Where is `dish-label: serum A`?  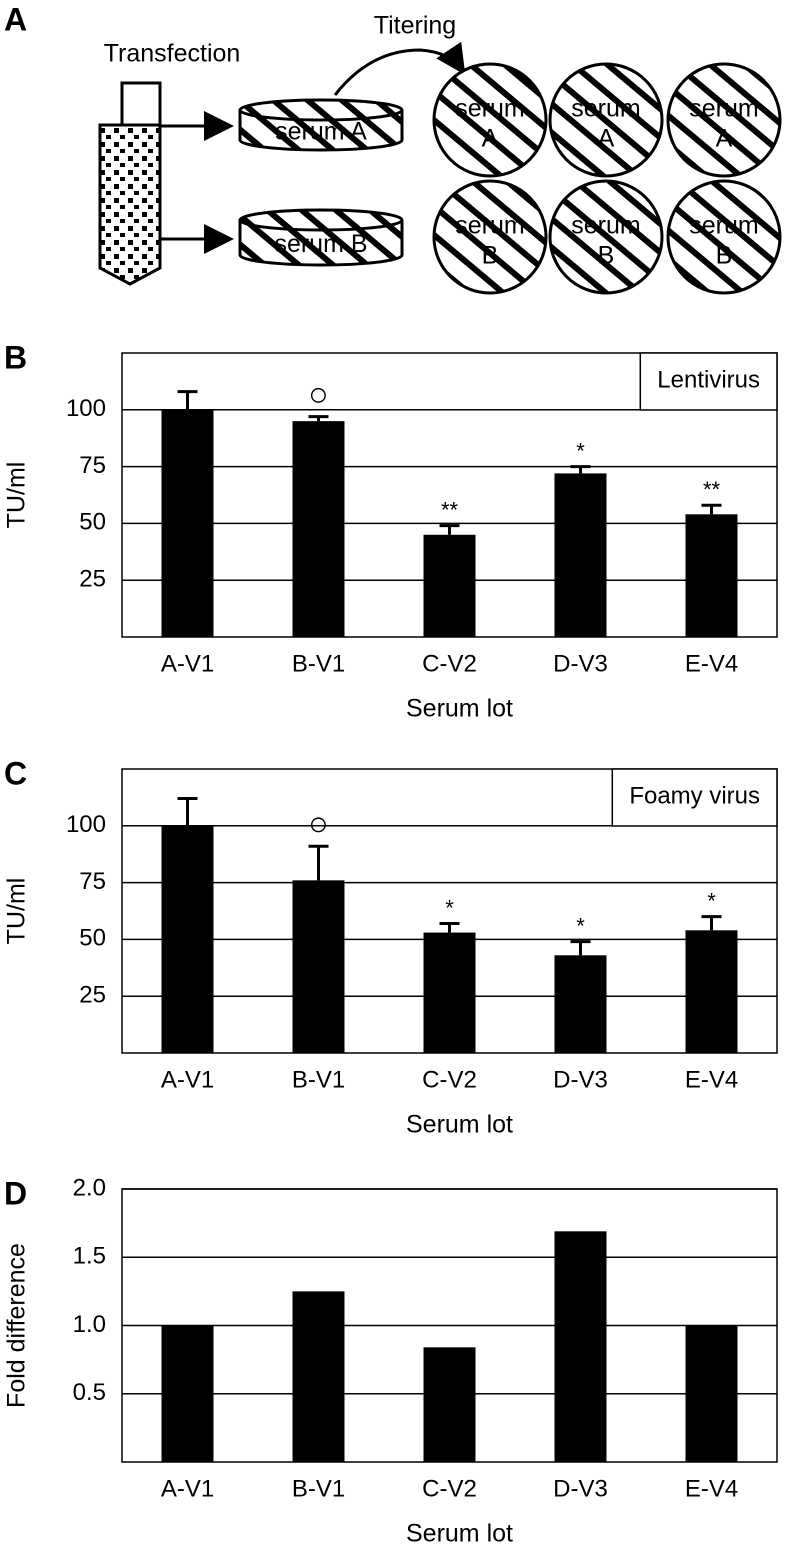 dish-label: serum A is located at coordinates (321, 132).